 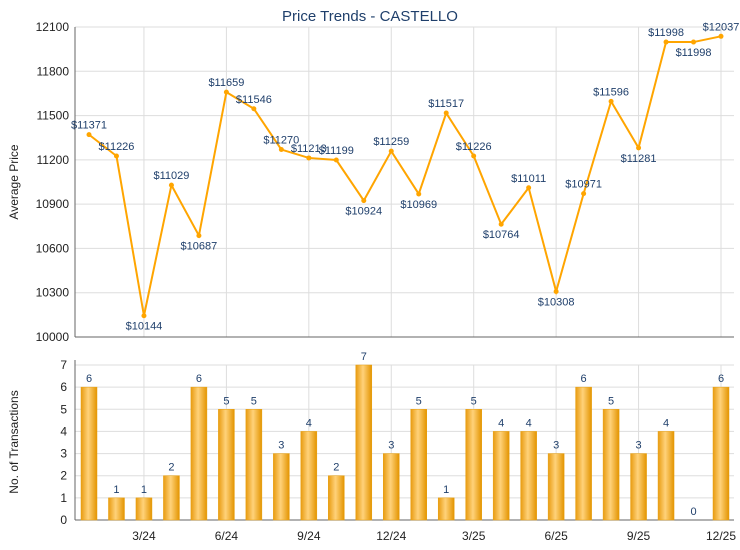 I want to click on data-label: $12037, so click(x=721, y=27).